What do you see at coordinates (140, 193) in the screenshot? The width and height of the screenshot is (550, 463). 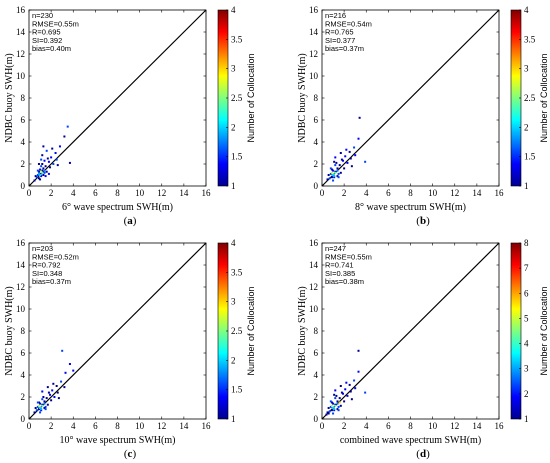 I see `x-tick-label: 10` at bounding box center [140, 193].